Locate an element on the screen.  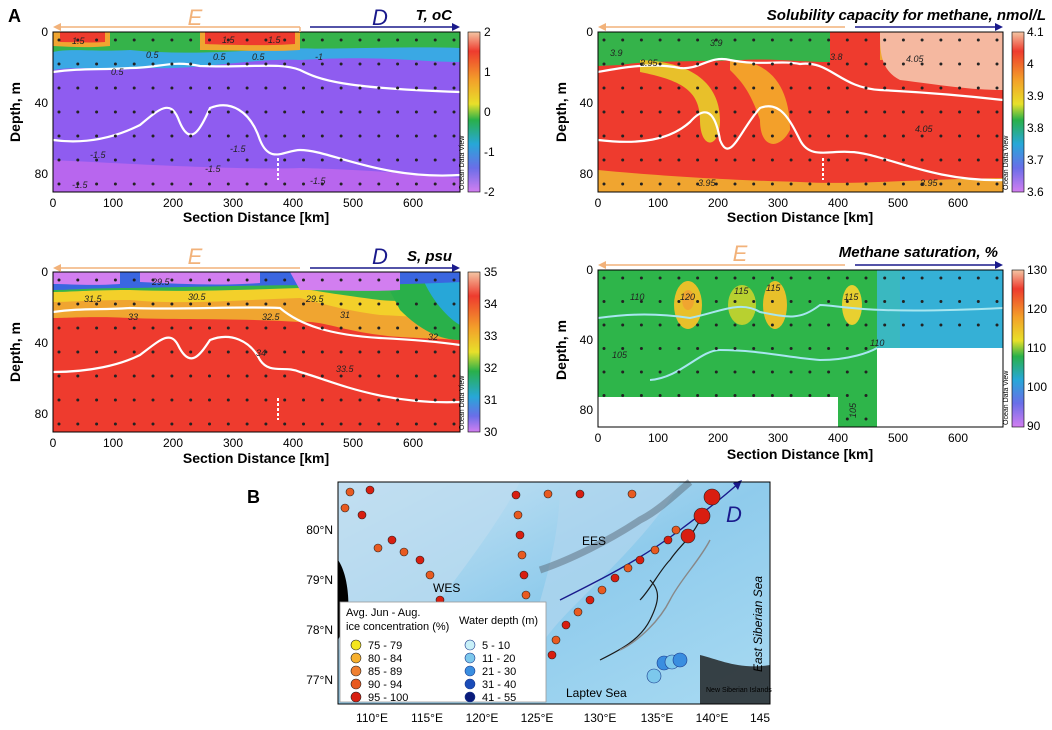
map-depth-dot is located at coordinates (654, 676).